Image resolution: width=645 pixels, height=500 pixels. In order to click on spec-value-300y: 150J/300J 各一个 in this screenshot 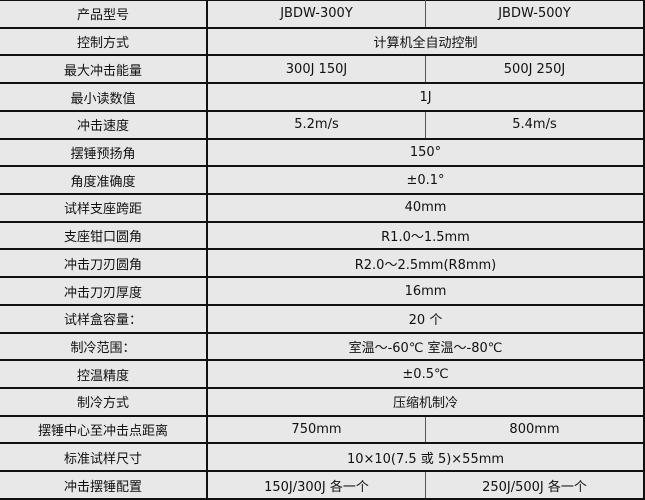, I will do `click(316, 485)`.